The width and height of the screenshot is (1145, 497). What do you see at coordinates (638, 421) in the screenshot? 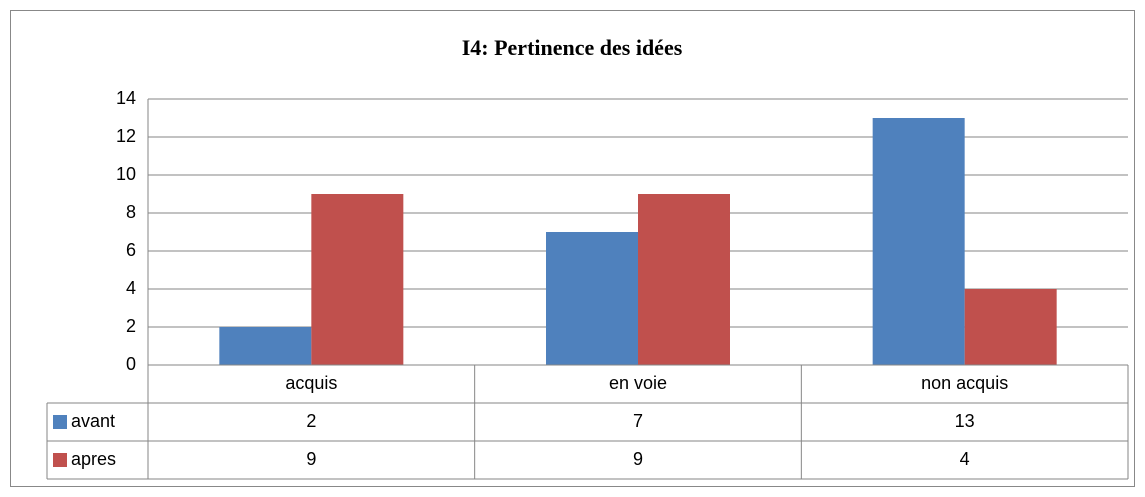
I see `table-value: 7` at bounding box center [638, 421].